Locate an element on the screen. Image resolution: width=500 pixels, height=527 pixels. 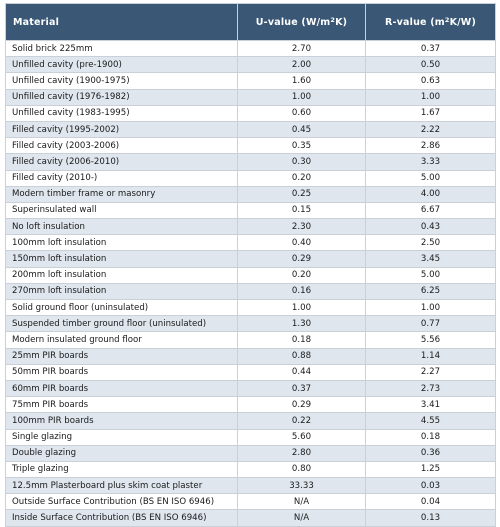
cell-r-value: 2.73 is located at coordinates (430, 388).